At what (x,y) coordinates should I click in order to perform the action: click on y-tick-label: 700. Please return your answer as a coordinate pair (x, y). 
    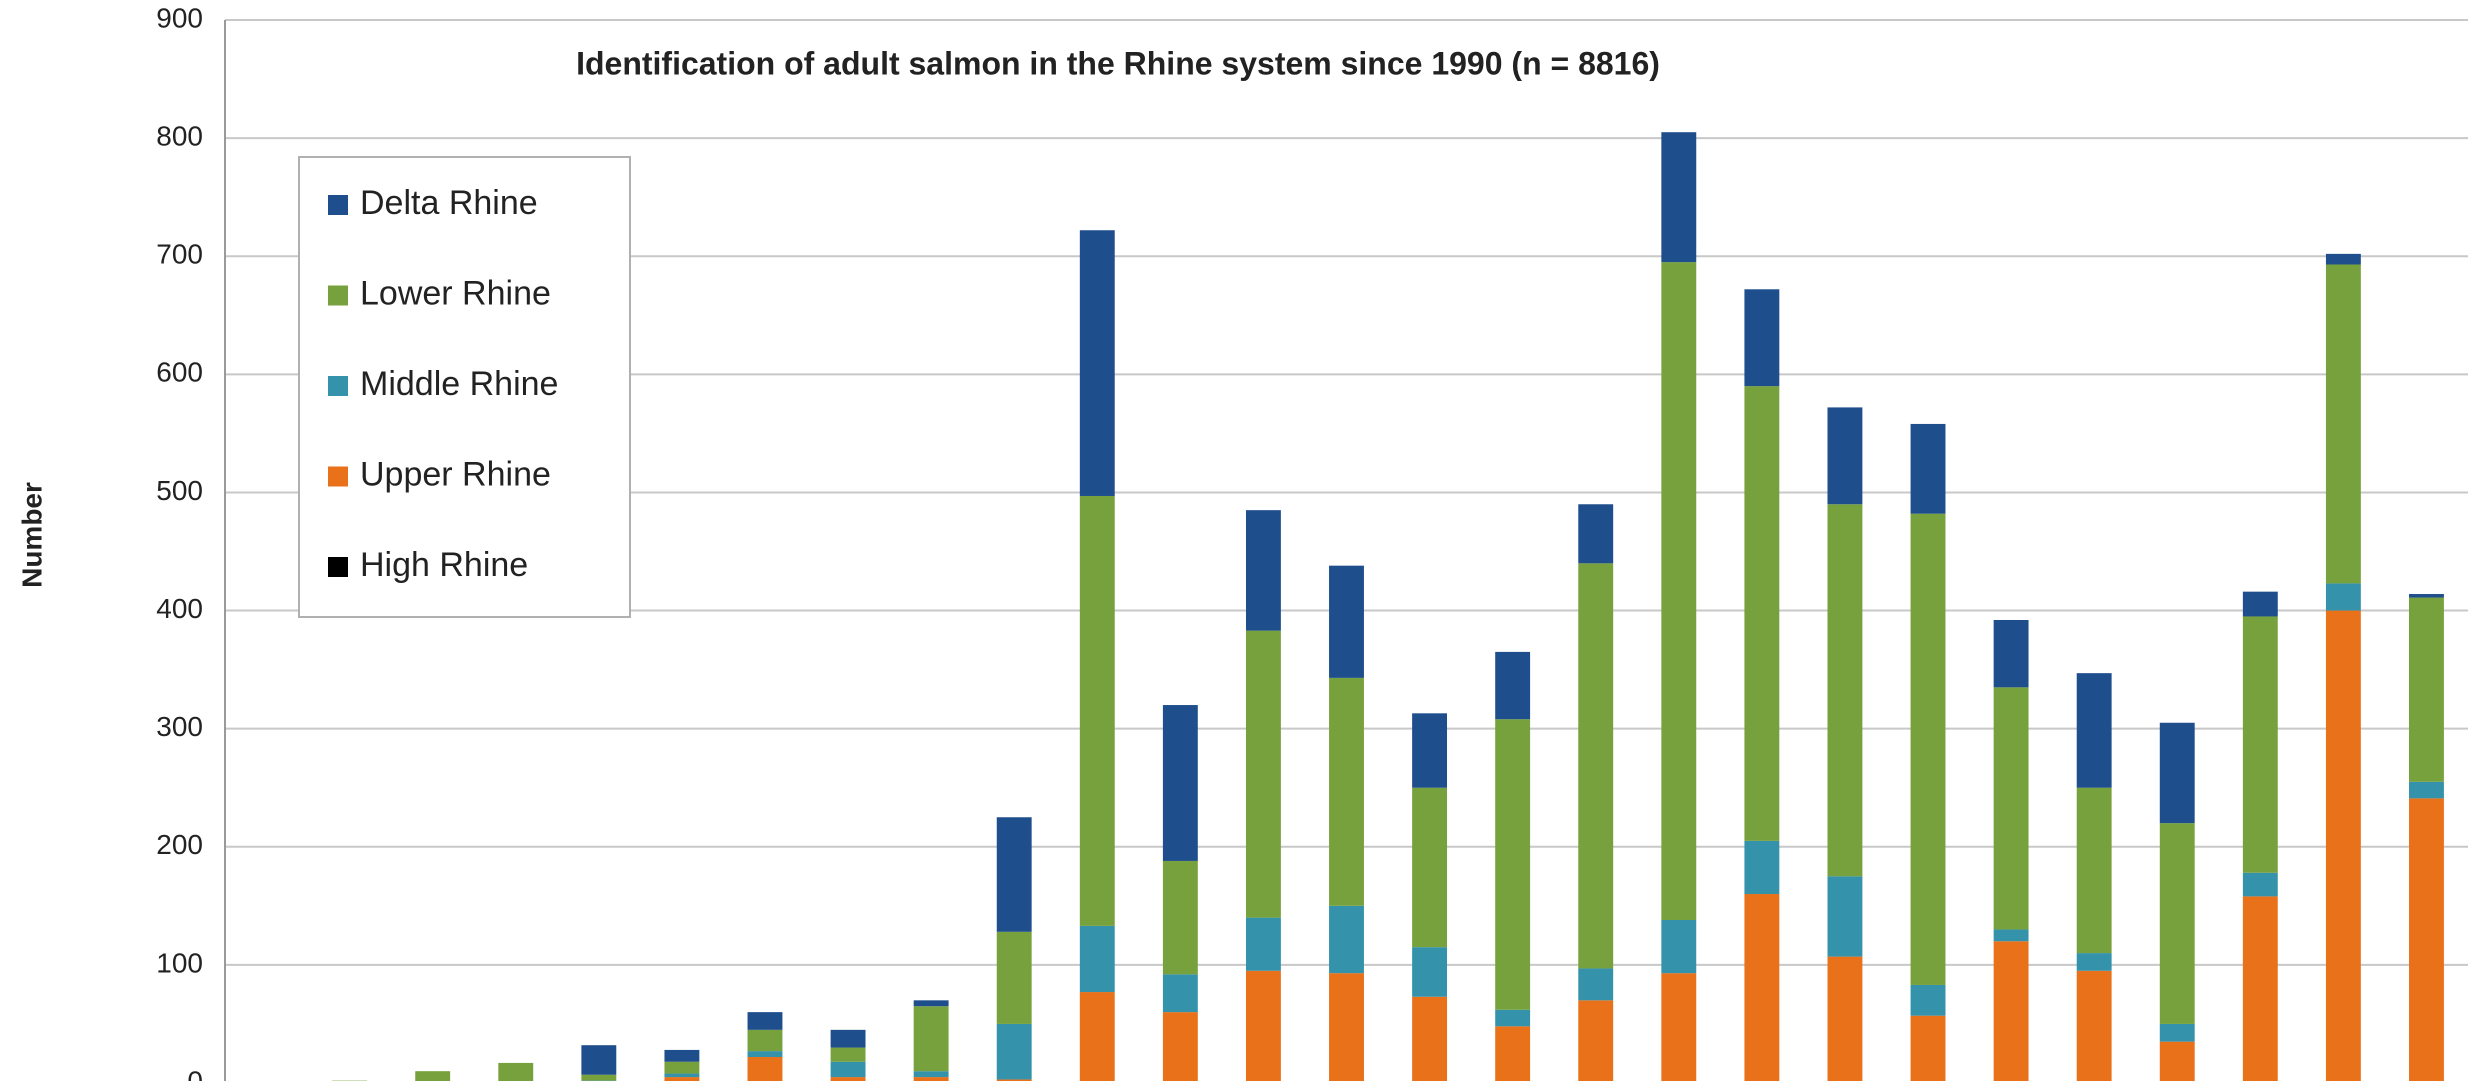
    Looking at the image, I should click on (179, 254).